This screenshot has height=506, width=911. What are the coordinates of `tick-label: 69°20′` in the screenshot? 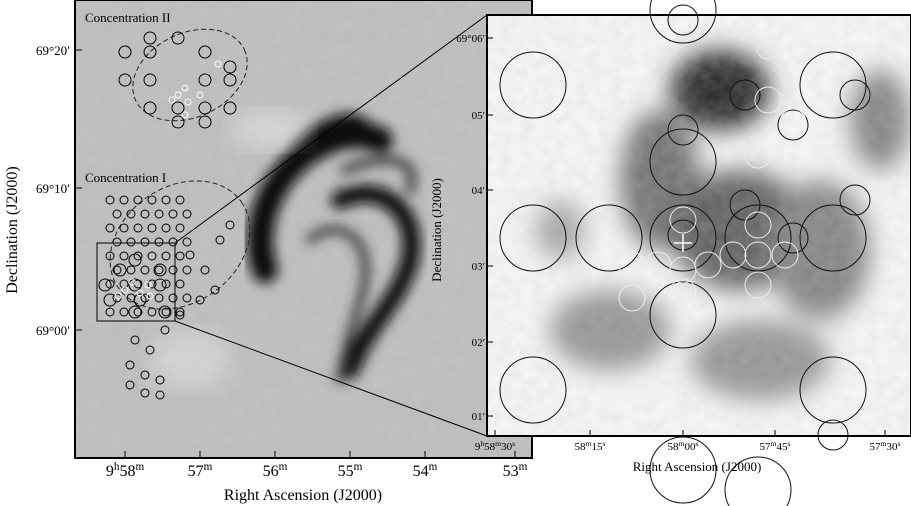 It's located at (53, 50).